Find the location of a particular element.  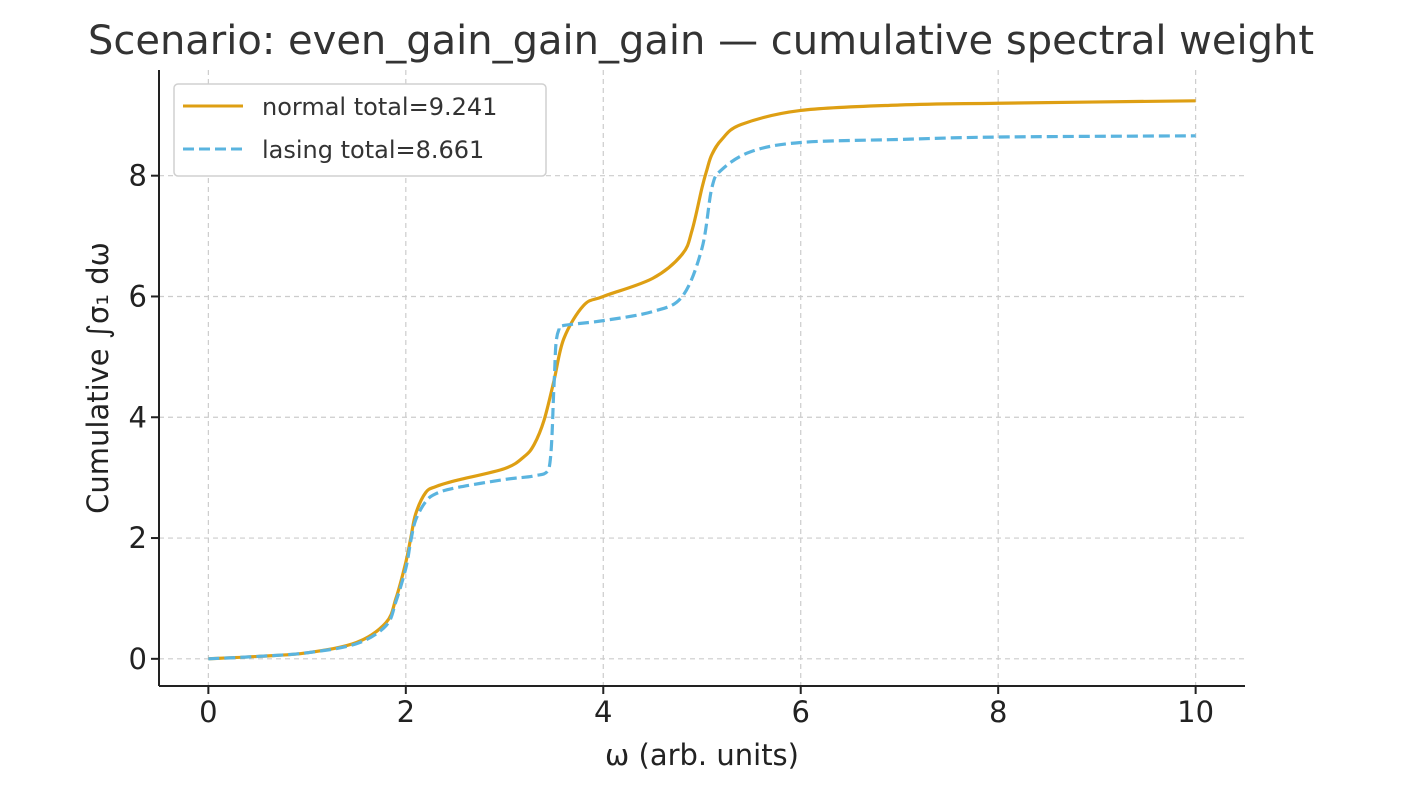

y-tick-label: 4 is located at coordinates (138, 417).